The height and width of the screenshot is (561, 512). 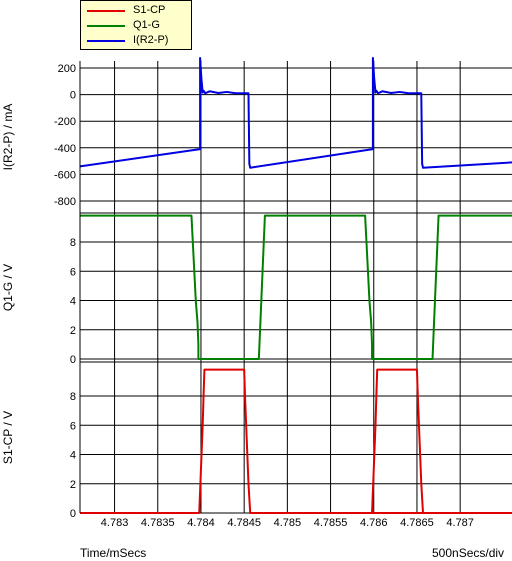 What do you see at coordinates (65, 122) in the screenshot?
I see `y-tick-label-p0-2: -200` at bounding box center [65, 122].